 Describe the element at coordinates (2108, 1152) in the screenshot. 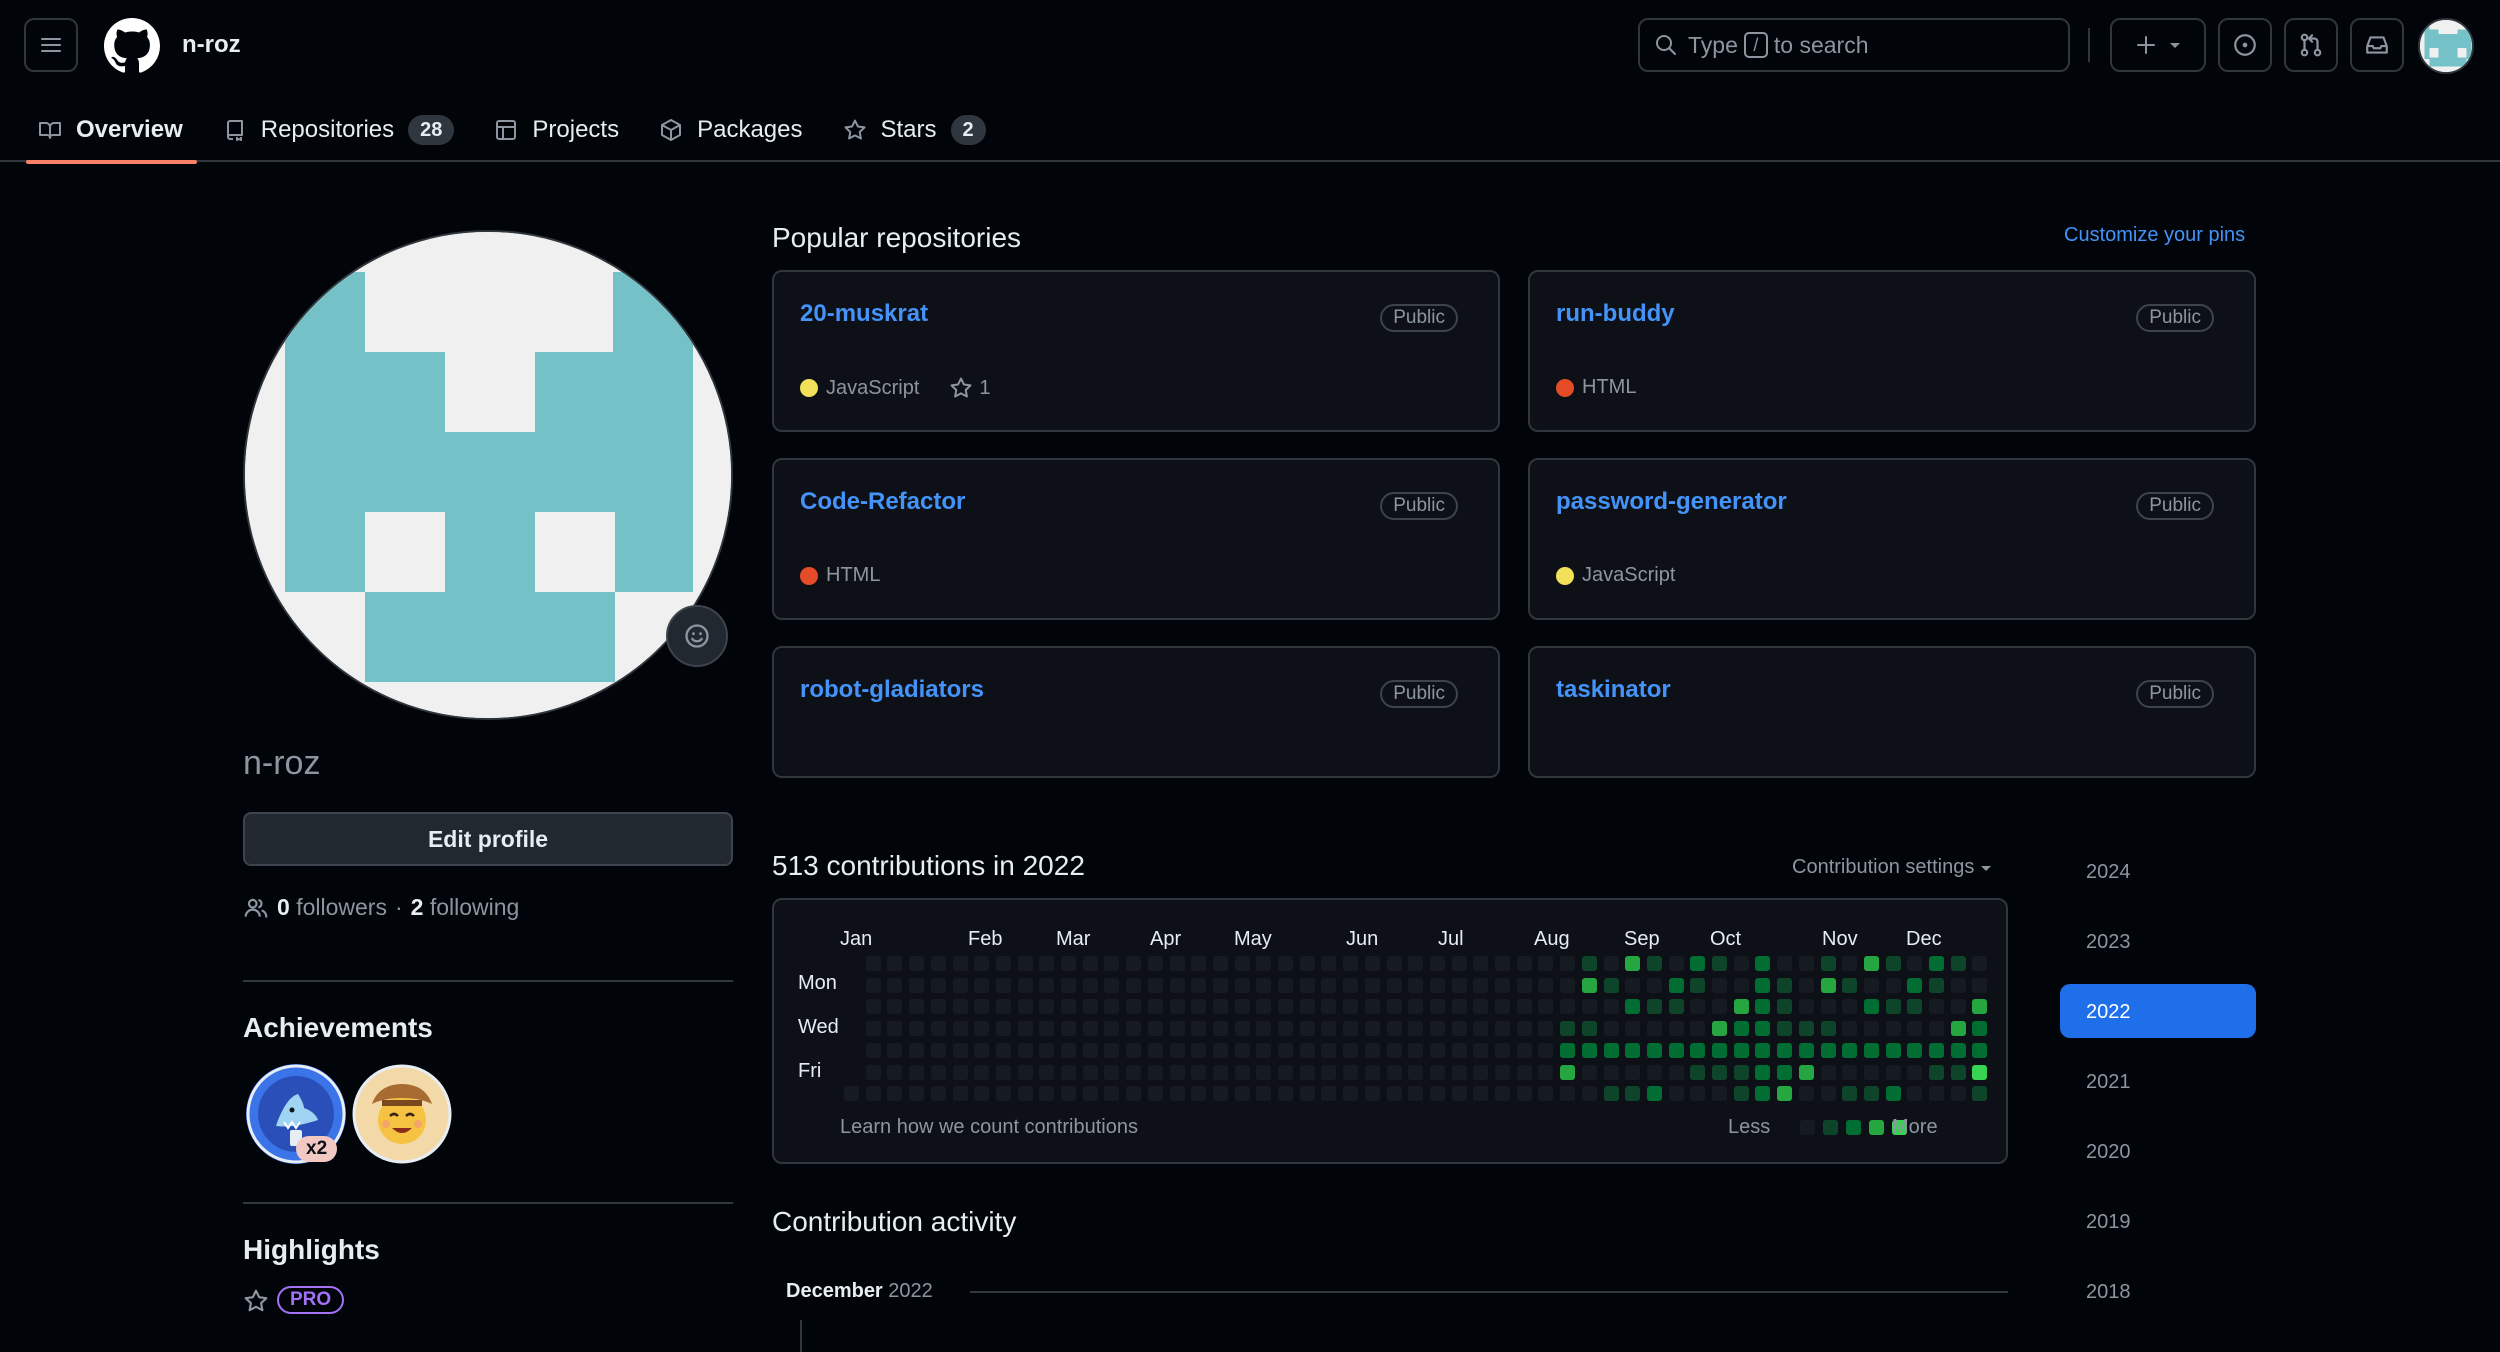

I see `year-link-2020: 2020` at that location.